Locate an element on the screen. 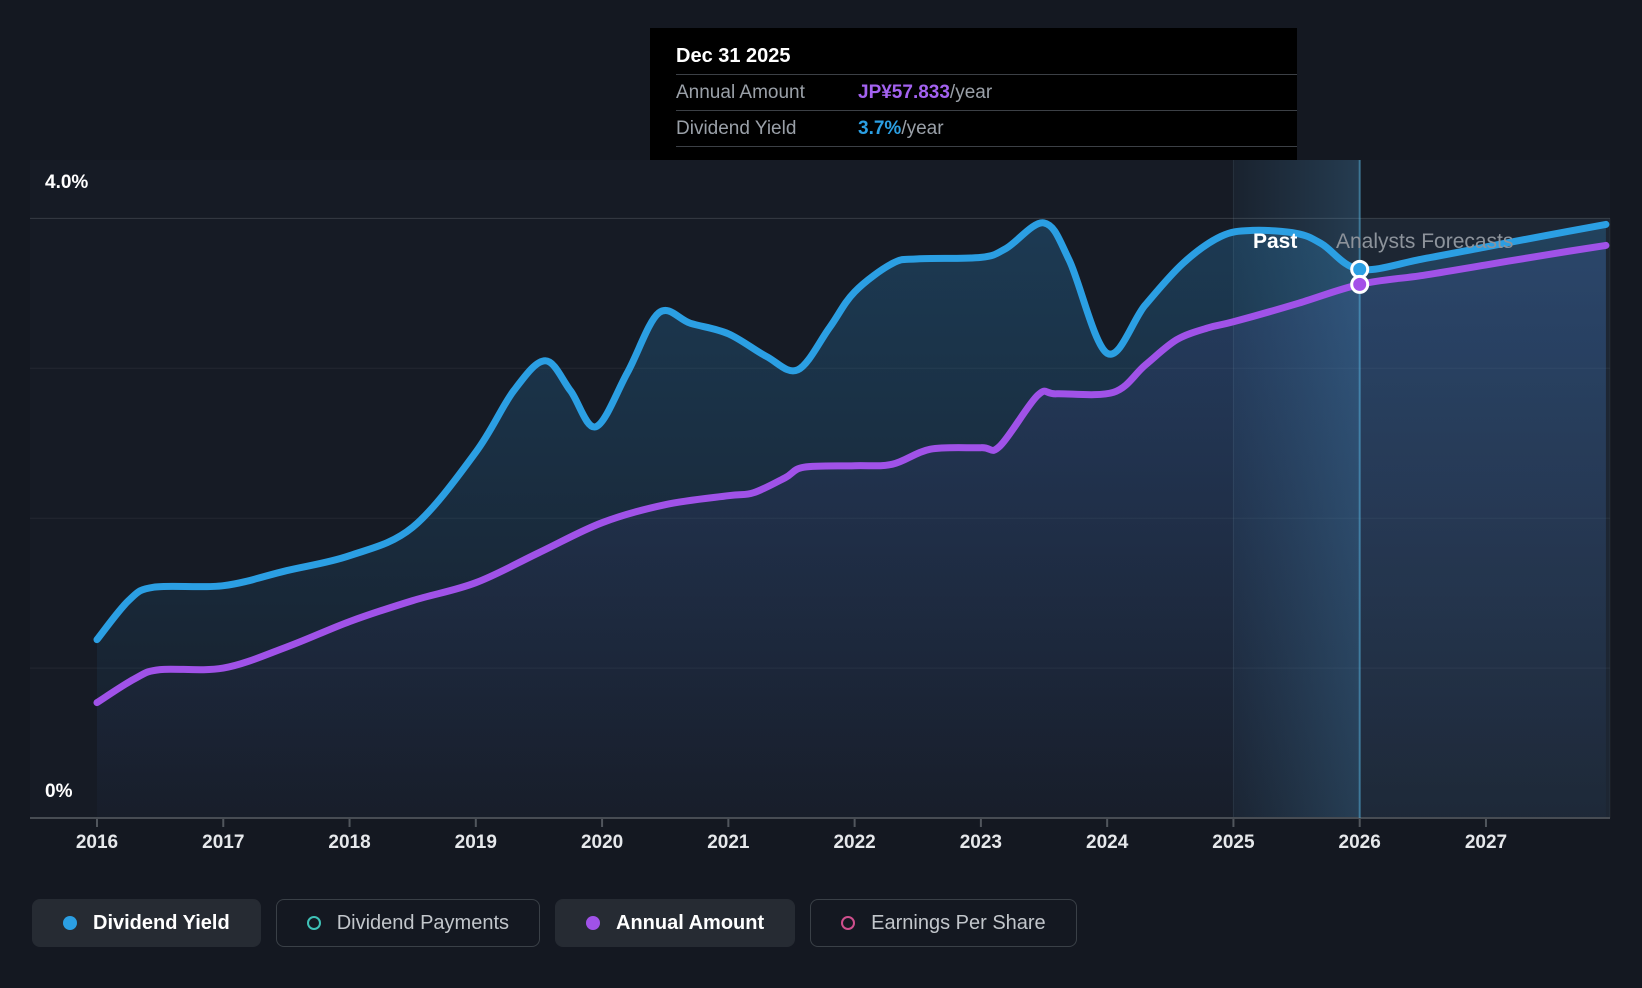 Image resolution: width=1642 pixels, height=988 pixels. past-label: Past is located at coordinates (1275, 241).